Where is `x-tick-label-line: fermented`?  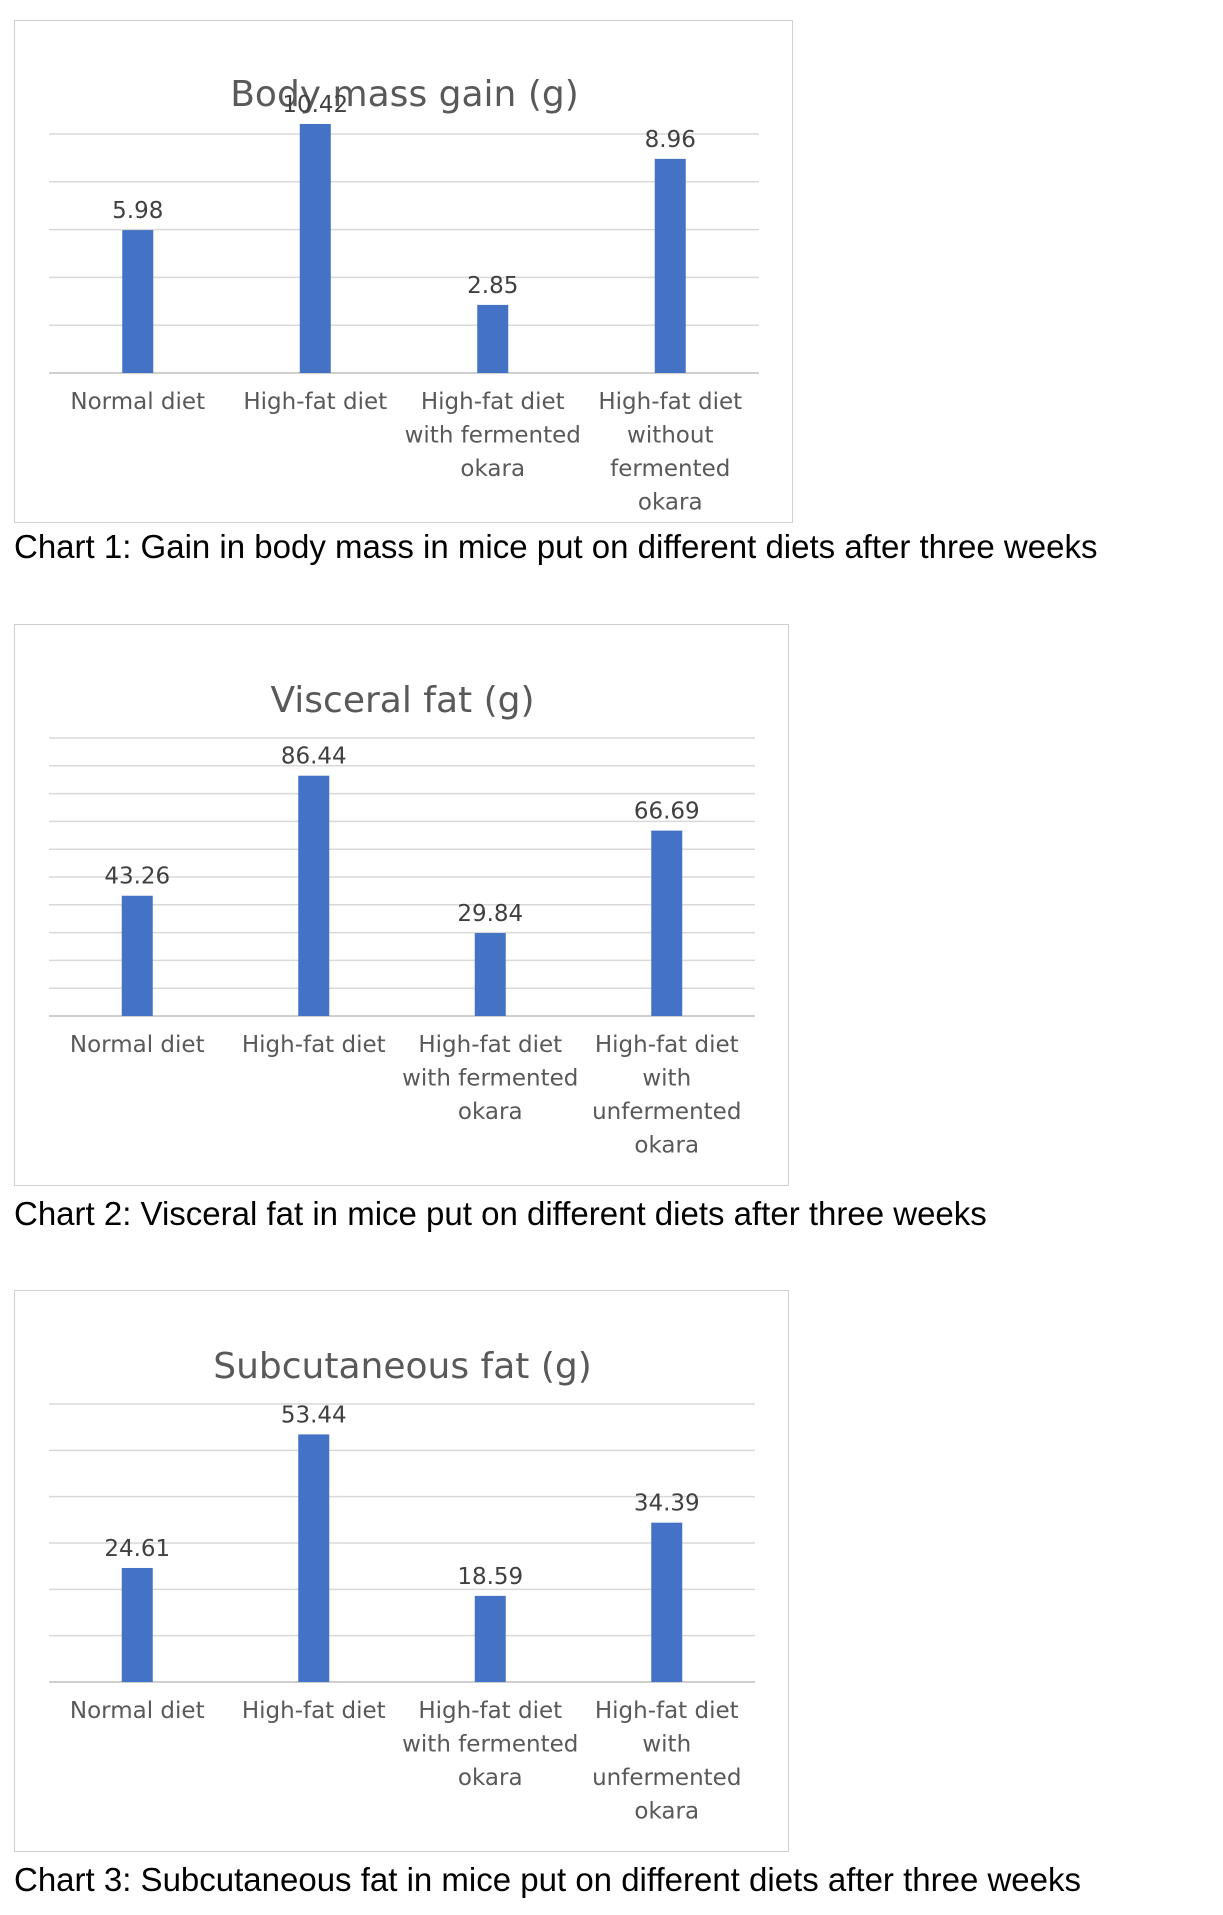 x-tick-label-line: fermented is located at coordinates (670, 469).